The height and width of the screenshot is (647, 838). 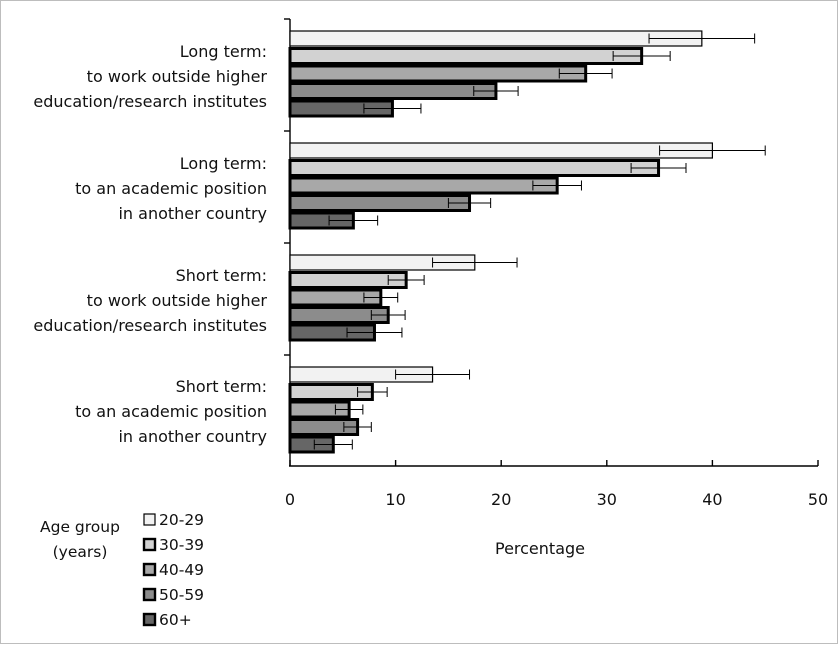 What do you see at coordinates (181, 545) in the screenshot?
I see `legend-label-30-39: 30-39` at bounding box center [181, 545].